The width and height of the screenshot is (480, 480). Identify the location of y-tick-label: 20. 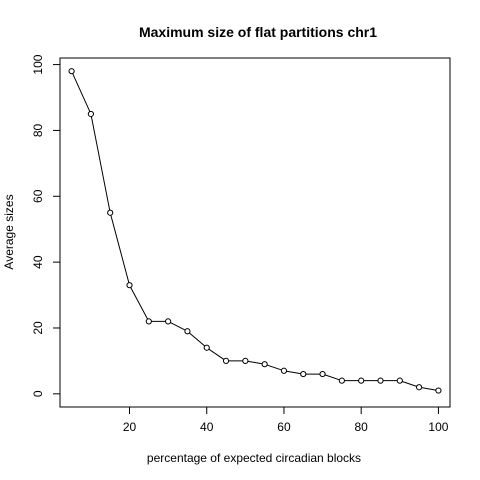
(38, 328).